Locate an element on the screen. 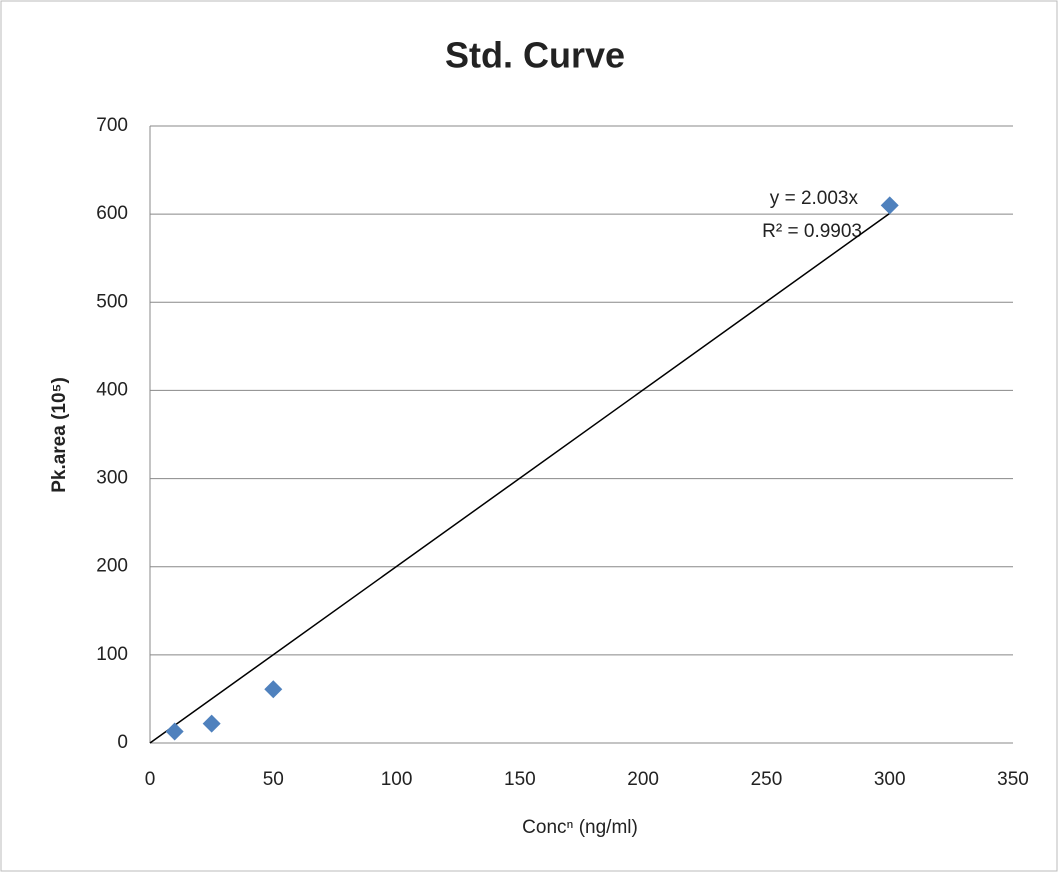  y-tick-label: 100 is located at coordinates (112, 654).